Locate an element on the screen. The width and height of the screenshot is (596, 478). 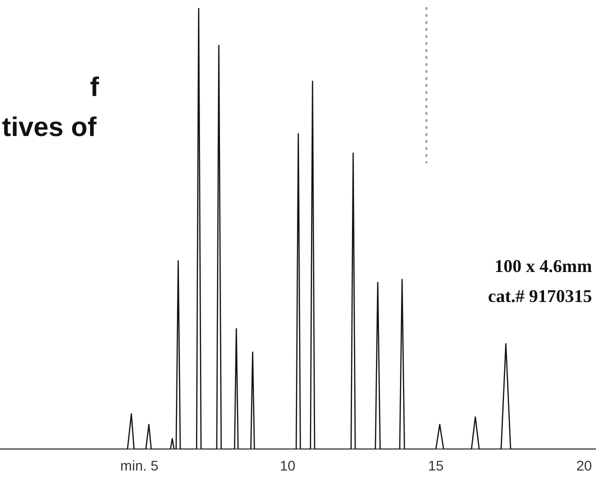
annotation: f is located at coordinates (94, 87).